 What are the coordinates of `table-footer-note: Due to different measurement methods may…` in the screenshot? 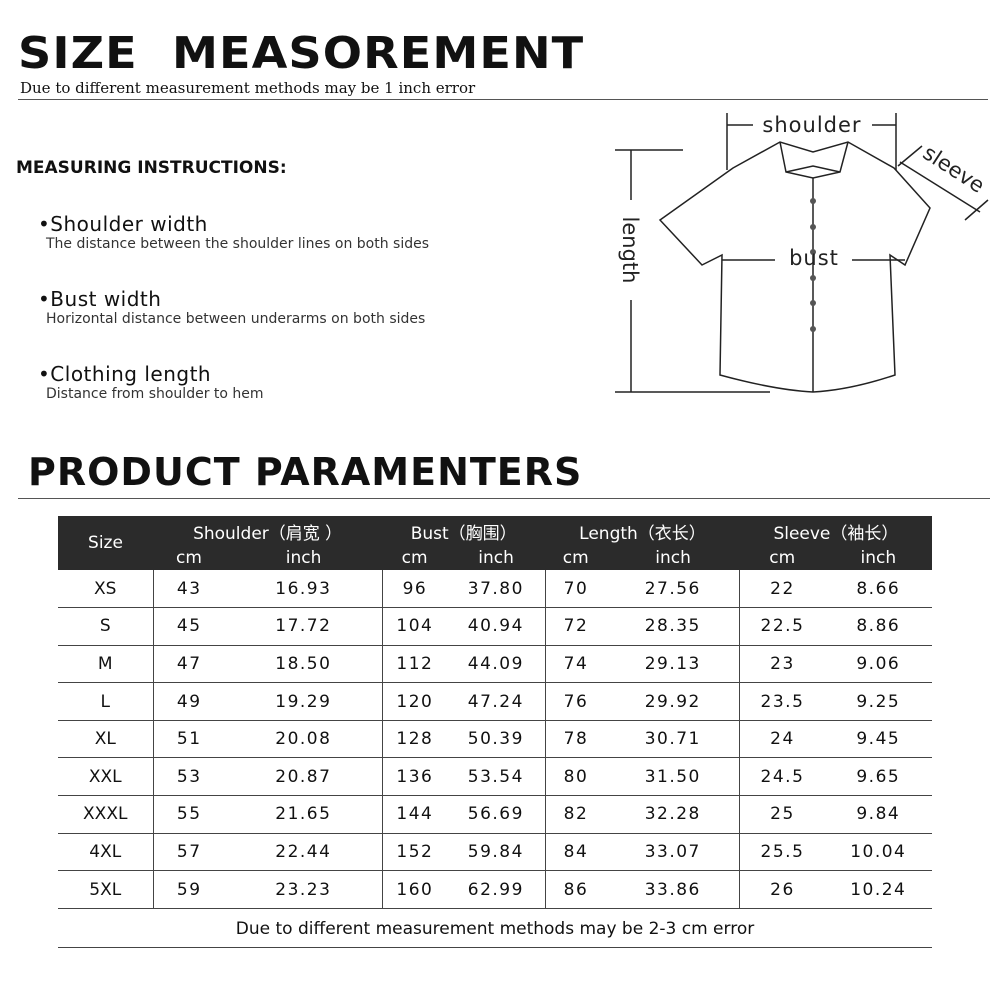 It's located at (495, 930).